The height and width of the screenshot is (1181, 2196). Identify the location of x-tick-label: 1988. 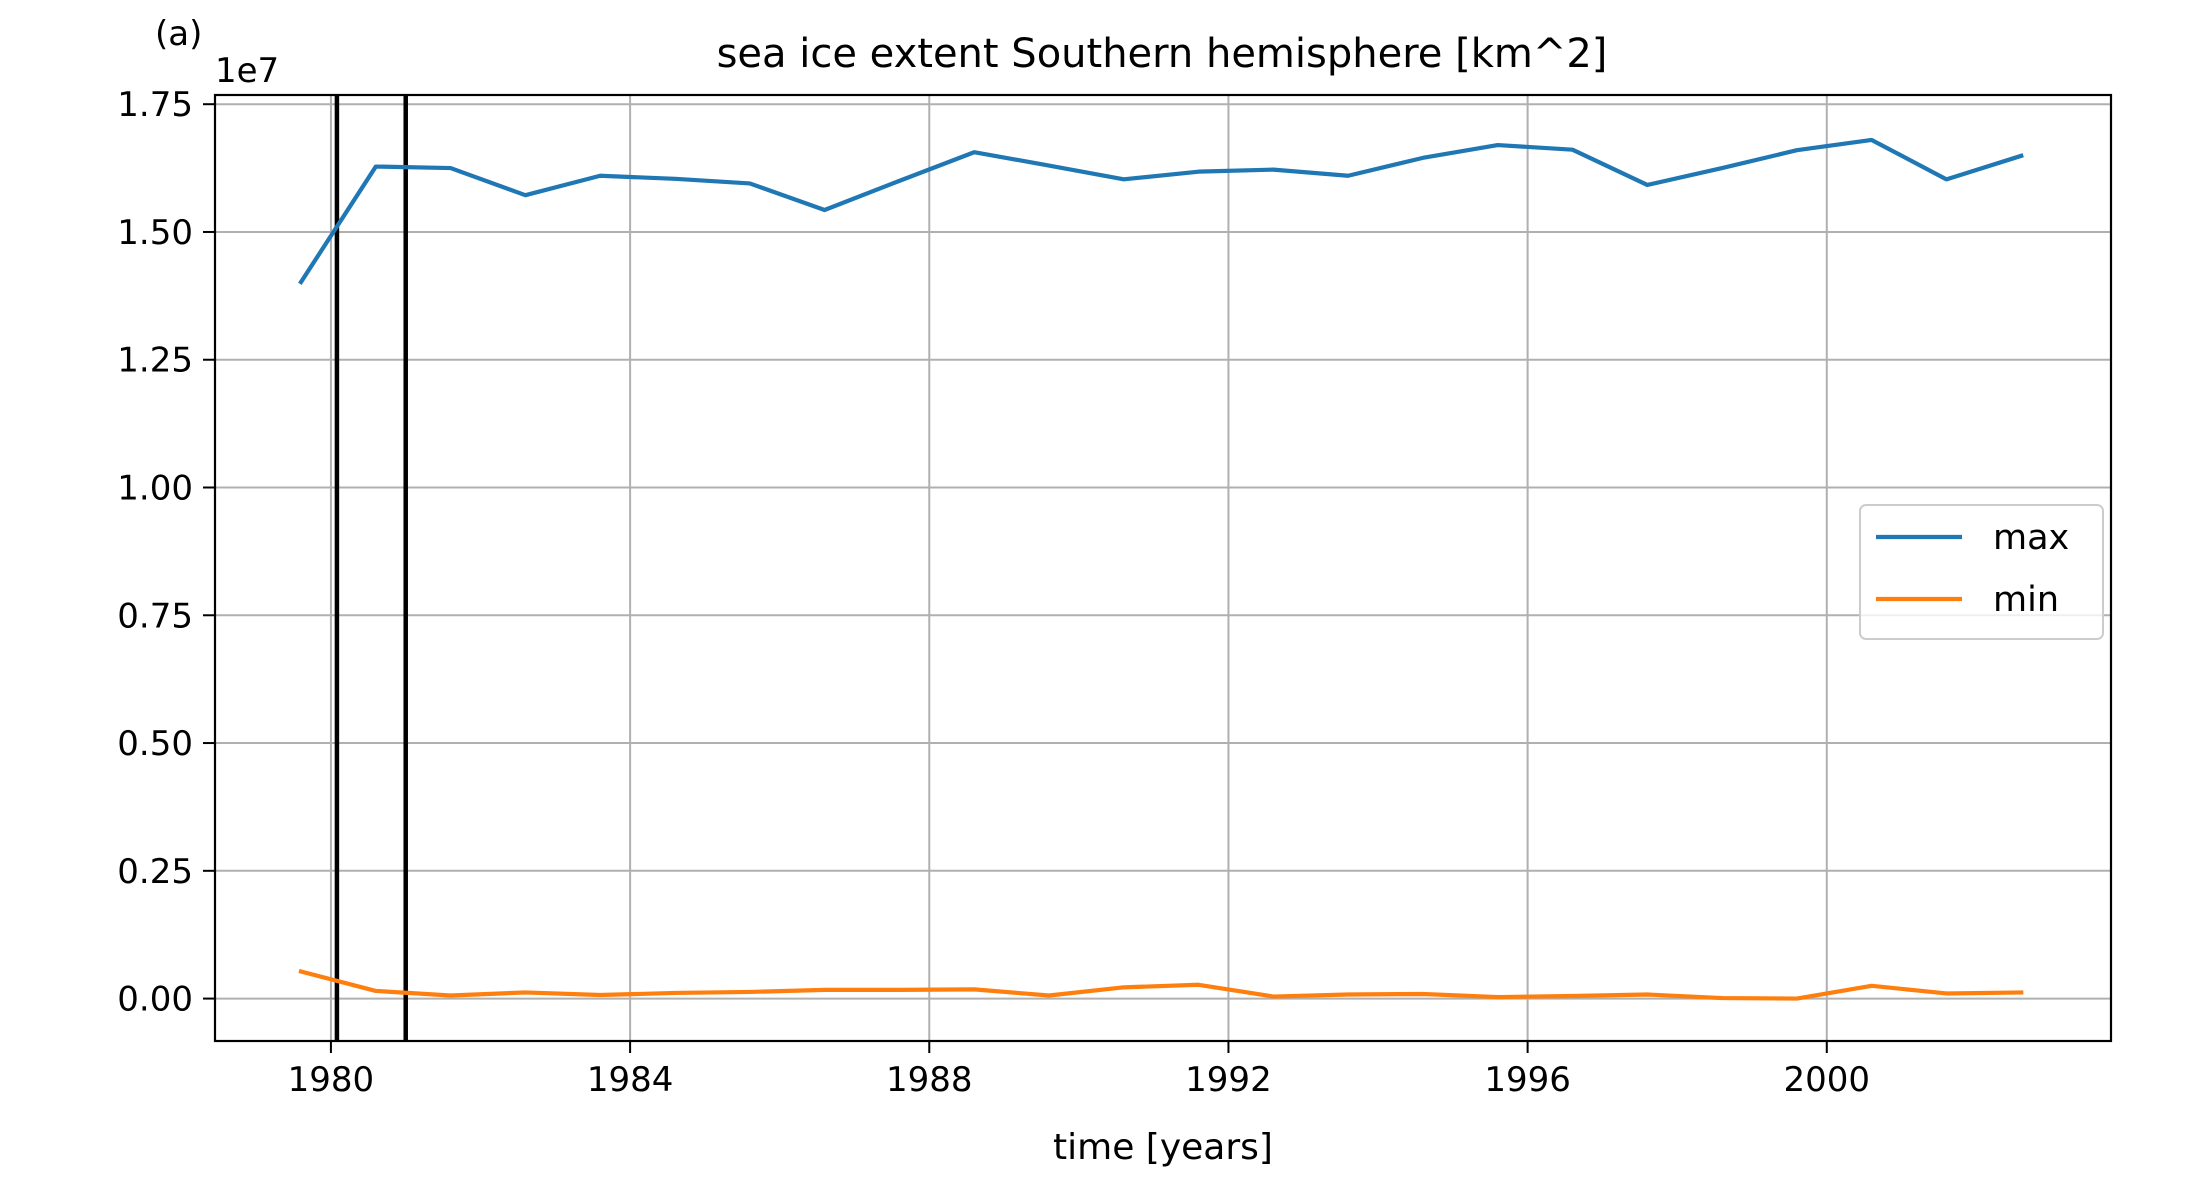
(929, 1080).